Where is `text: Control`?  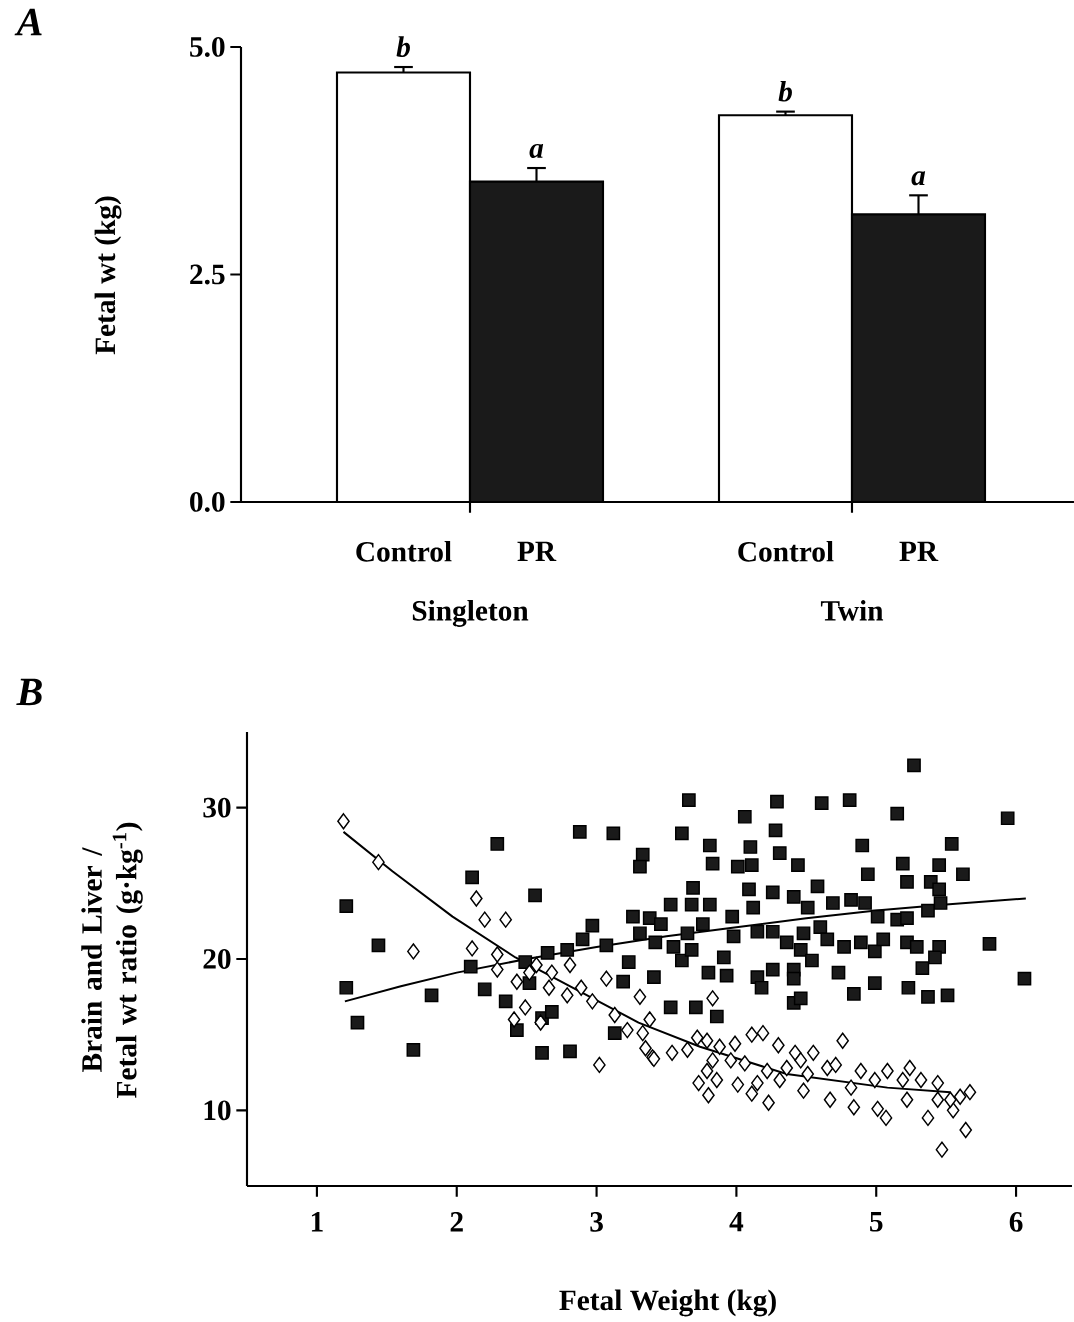
text: Control is located at coordinates (786, 551).